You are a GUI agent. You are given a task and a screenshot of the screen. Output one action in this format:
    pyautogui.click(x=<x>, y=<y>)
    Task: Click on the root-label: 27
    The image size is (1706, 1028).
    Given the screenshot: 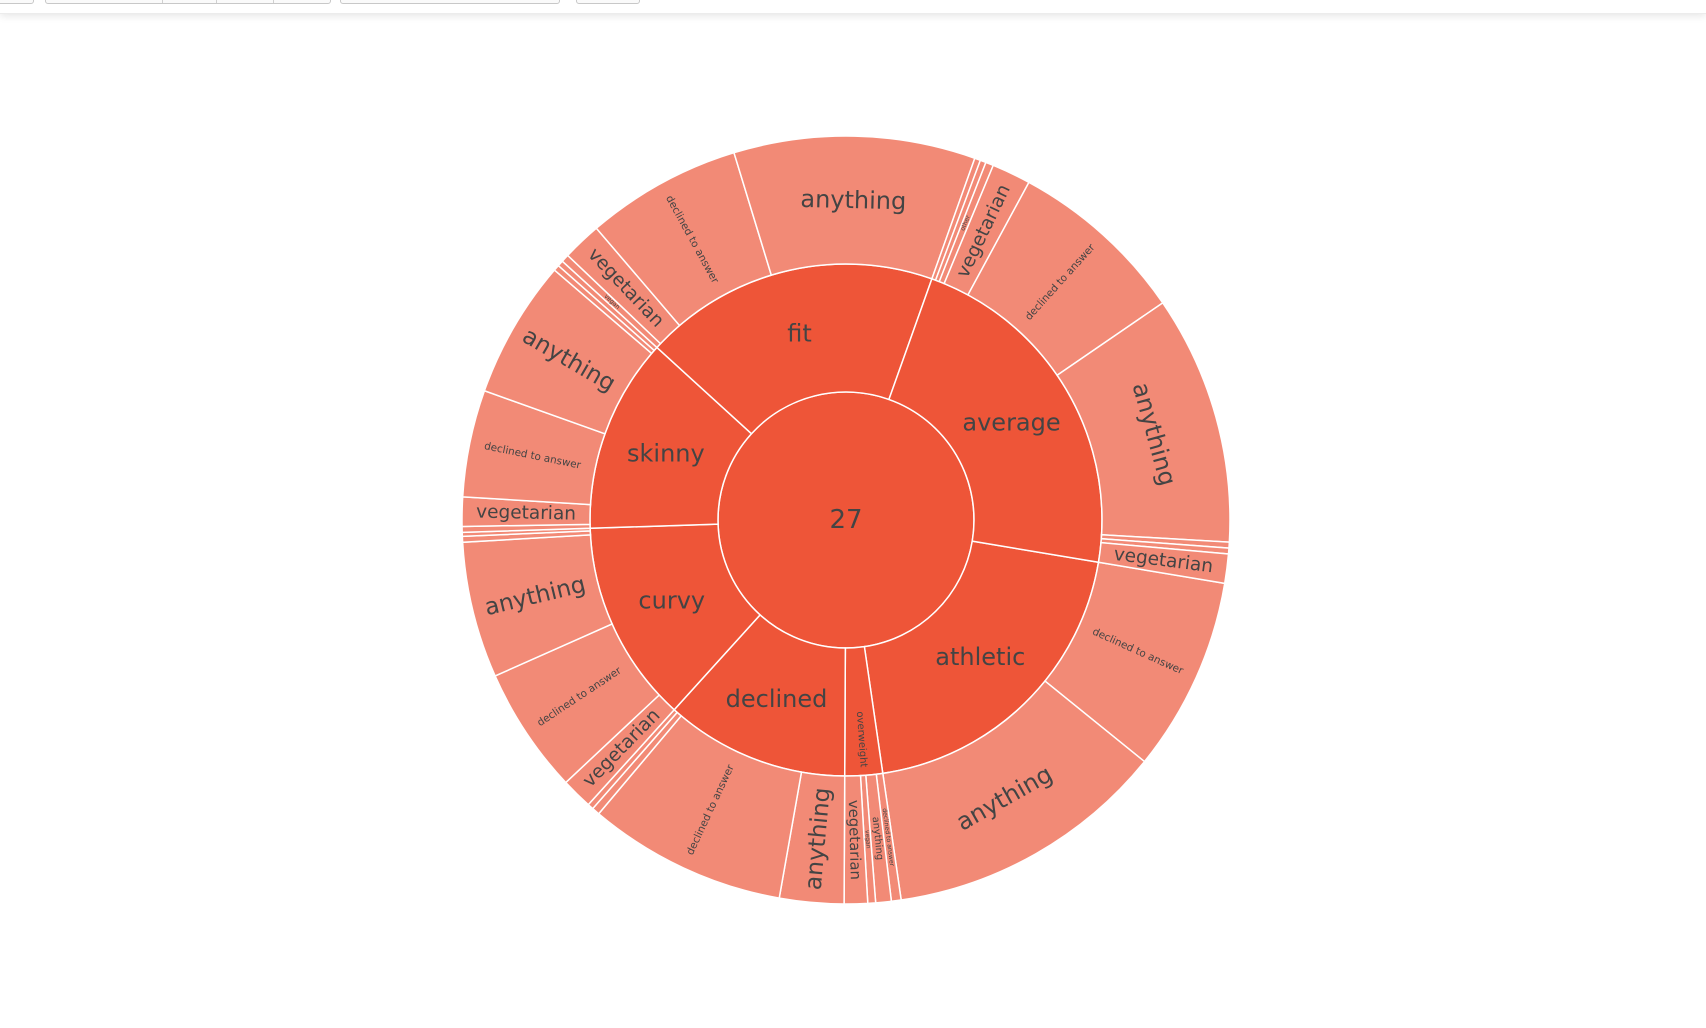 What is the action you would take?
    pyautogui.click(x=845, y=520)
    